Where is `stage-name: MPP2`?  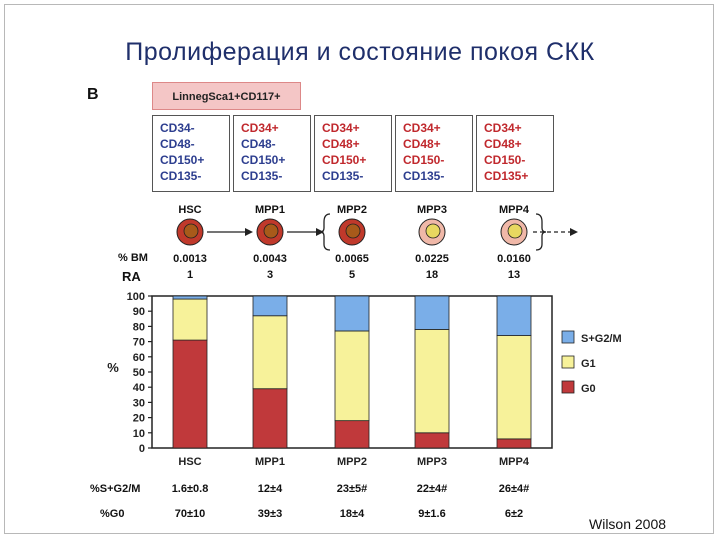 stage-name: MPP2 is located at coordinates (352, 210).